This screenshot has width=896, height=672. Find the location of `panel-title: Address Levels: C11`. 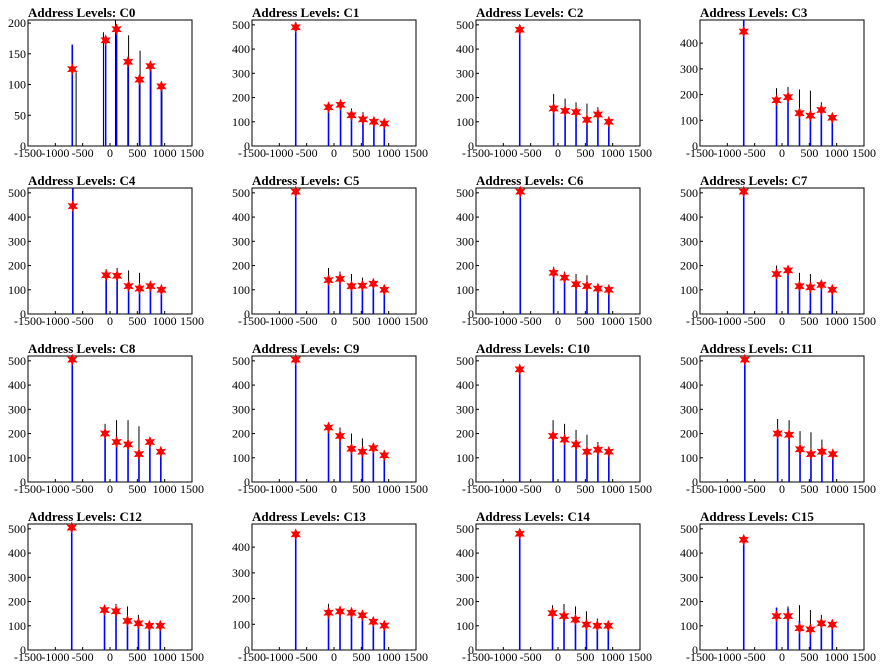

panel-title: Address Levels: C11 is located at coordinates (757, 348).